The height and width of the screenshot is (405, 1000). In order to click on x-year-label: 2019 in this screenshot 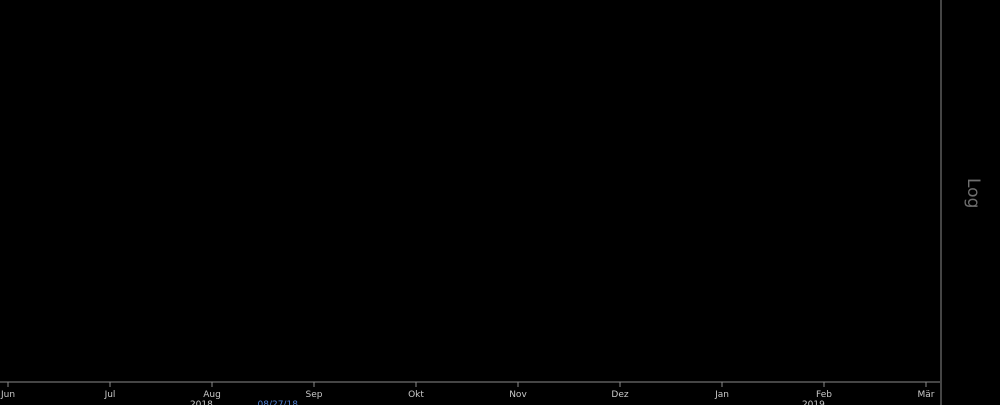, I will do `click(813, 402)`.